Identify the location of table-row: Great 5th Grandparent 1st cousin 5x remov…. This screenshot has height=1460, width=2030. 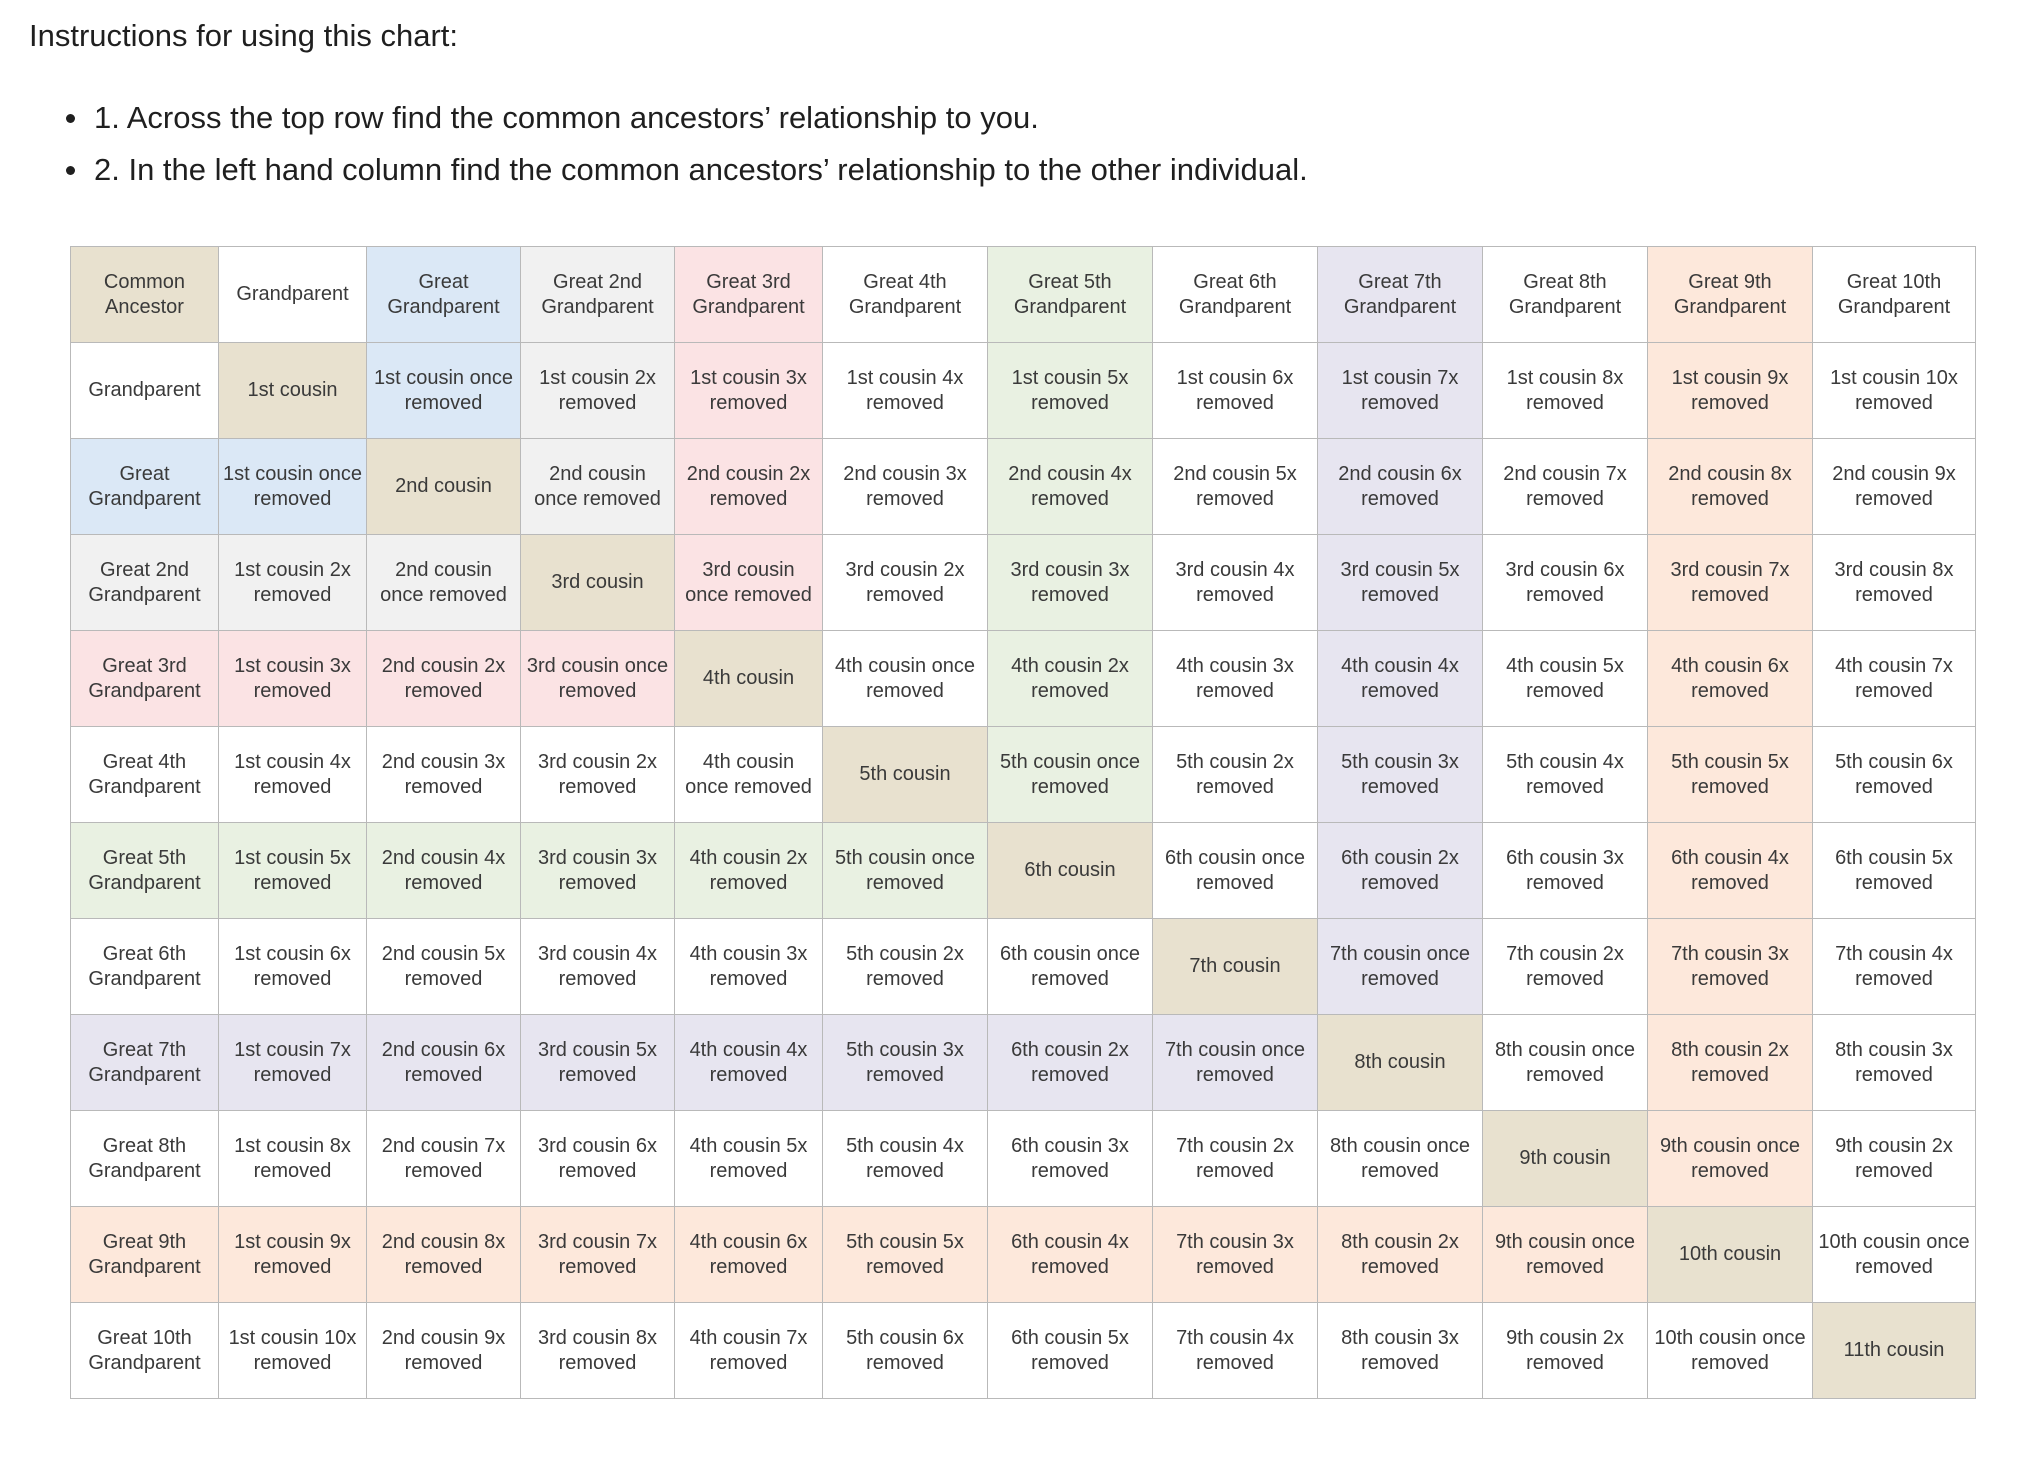
(1023, 870).